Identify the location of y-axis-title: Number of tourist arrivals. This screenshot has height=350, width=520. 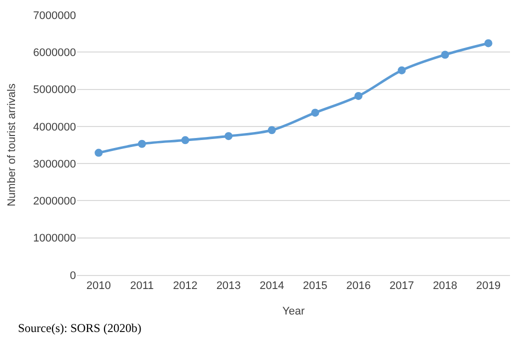
(12, 144).